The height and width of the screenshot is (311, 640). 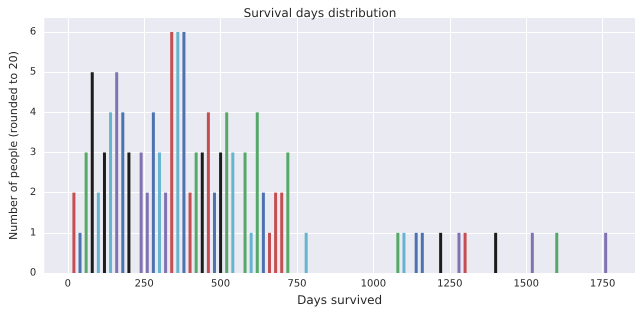 I want to click on x-tick-label: 1500, so click(x=526, y=284).